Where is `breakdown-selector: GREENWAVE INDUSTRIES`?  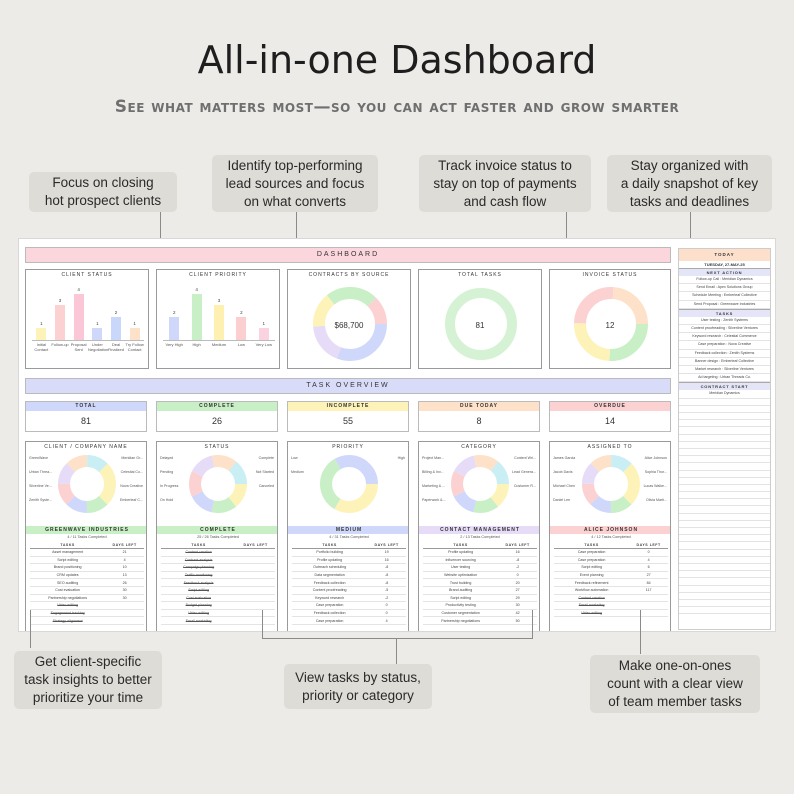 breakdown-selector: GREENWAVE INDUSTRIES is located at coordinates (86, 530).